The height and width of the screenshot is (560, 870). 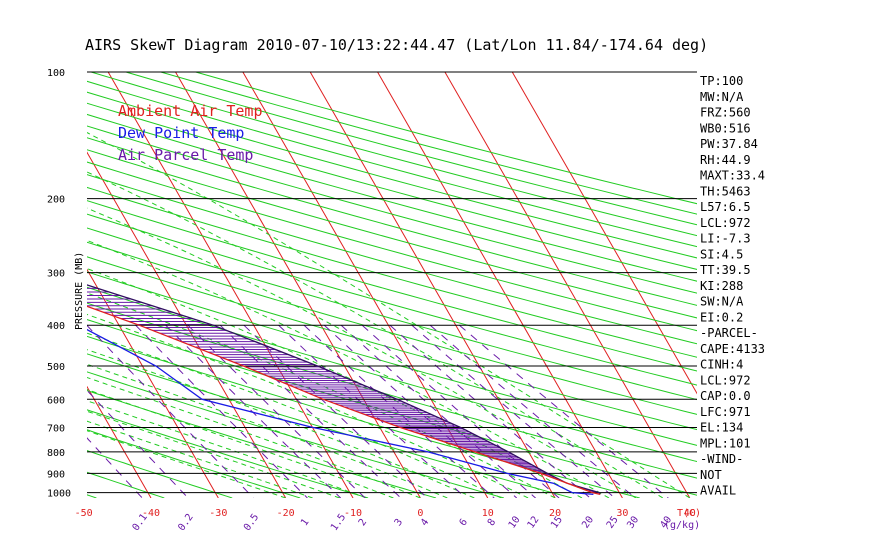 What do you see at coordinates (725, 396) in the screenshot?
I see `stability-index: CAP:0.0` at bounding box center [725, 396].